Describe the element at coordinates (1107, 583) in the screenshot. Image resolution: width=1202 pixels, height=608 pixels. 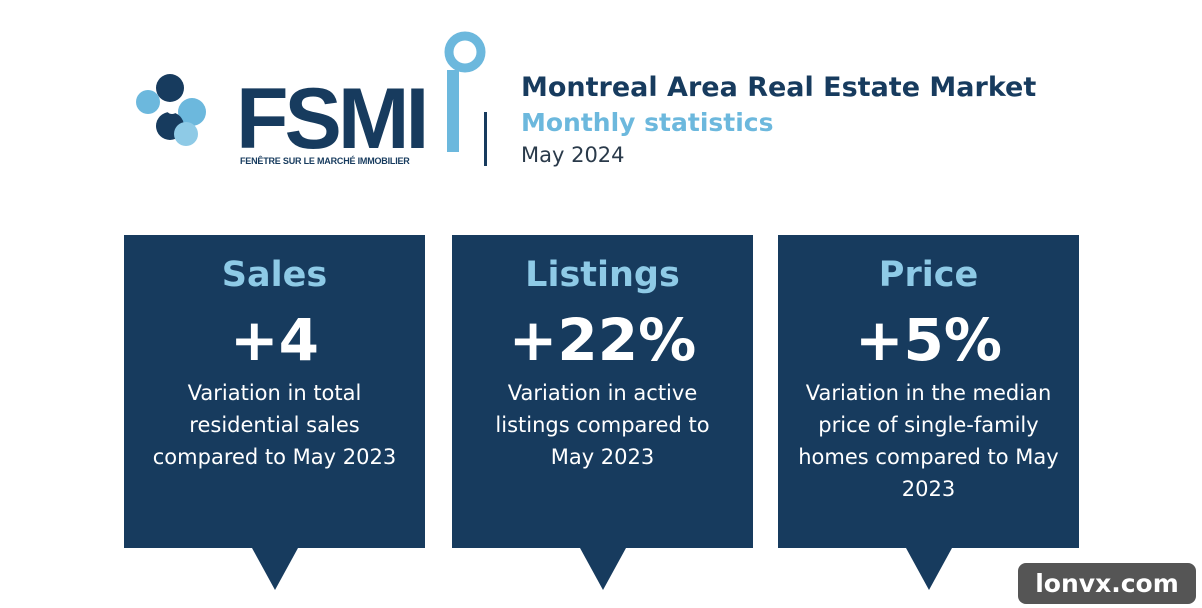
I see `watermark: lonvx.com` at that location.